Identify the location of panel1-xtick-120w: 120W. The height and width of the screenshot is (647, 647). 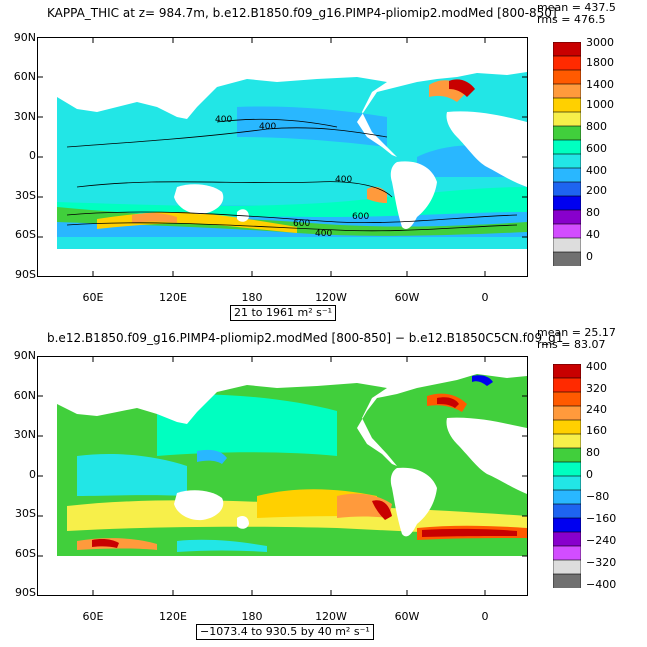
(331, 297).